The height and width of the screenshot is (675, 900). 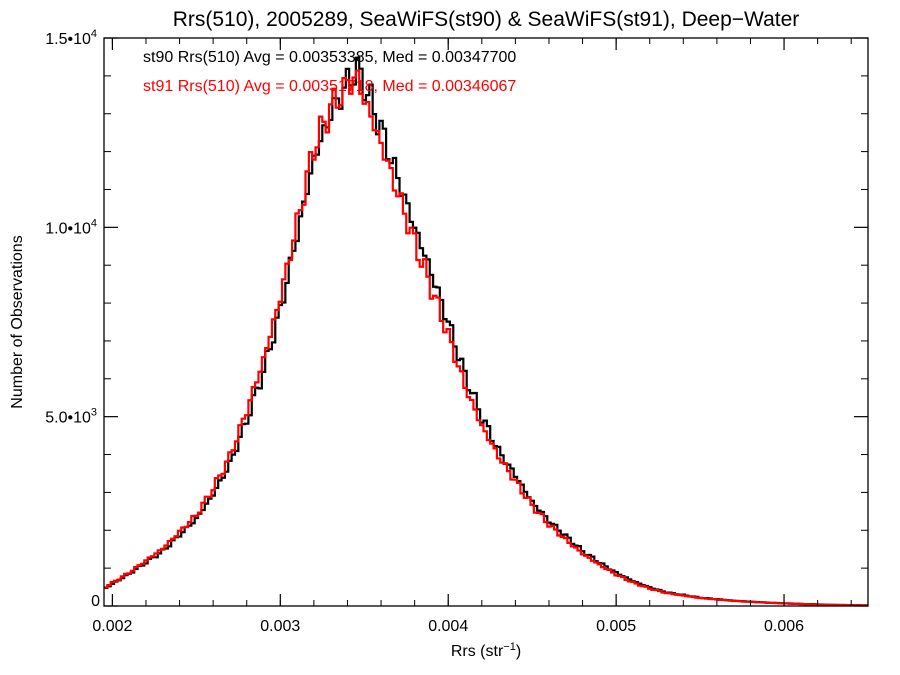 What do you see at coordinates (71, 227) in the screenshot?
I see `y-tick-label: 1.0•104` at bounding box center [71, 227].